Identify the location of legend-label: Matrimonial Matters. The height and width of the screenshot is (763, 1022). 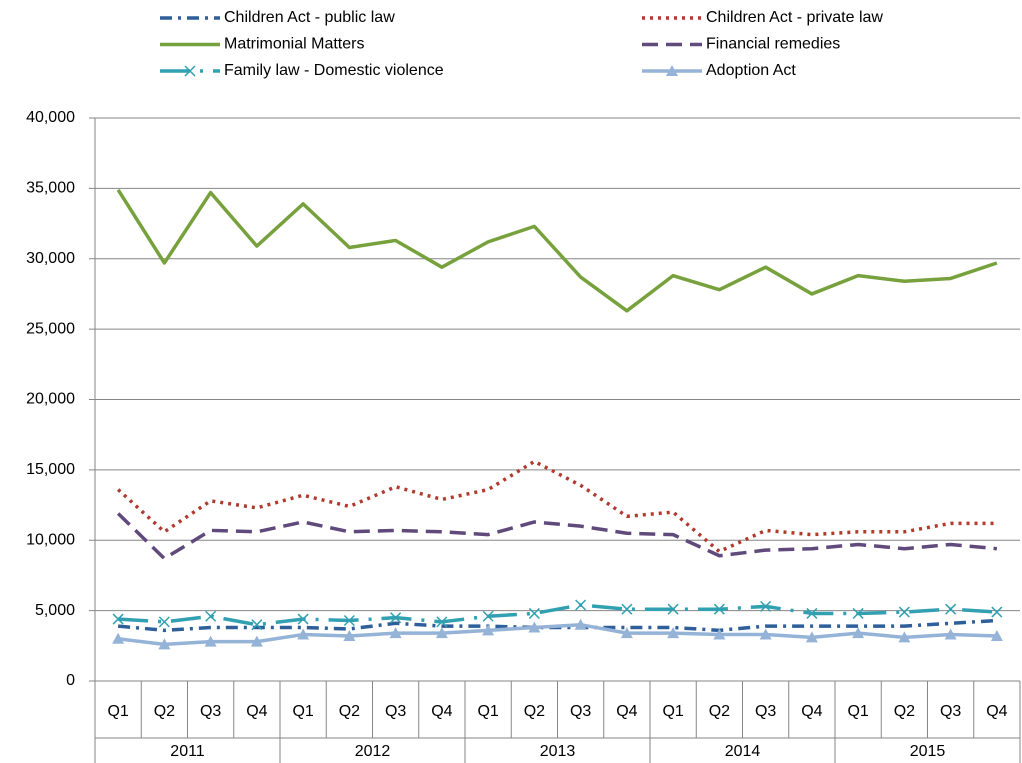
(294, 44).